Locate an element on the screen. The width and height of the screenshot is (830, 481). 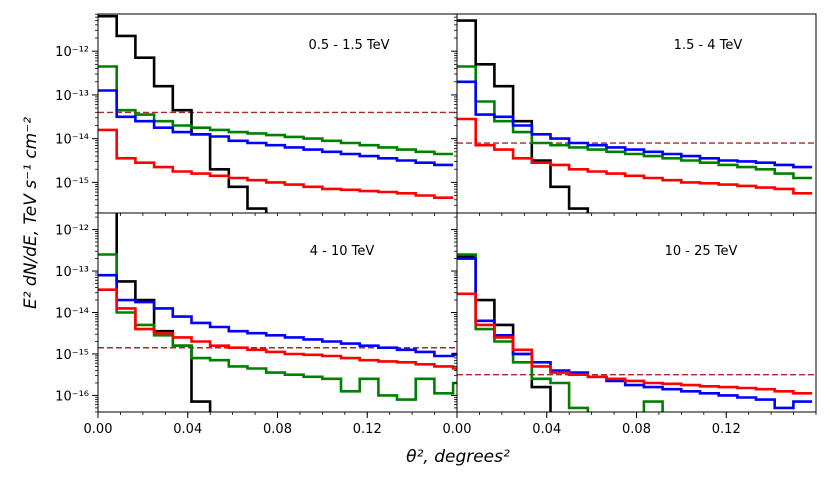
plot-area is located at coordinates (636, 332).